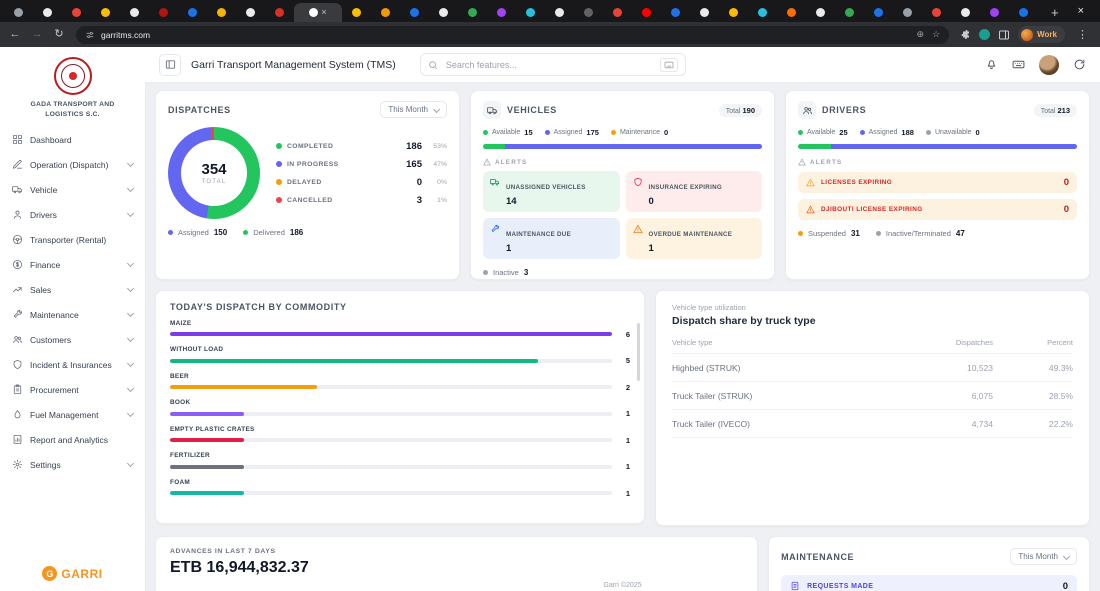  I want to click on drivers-card-icon-box, so click(807, 110).